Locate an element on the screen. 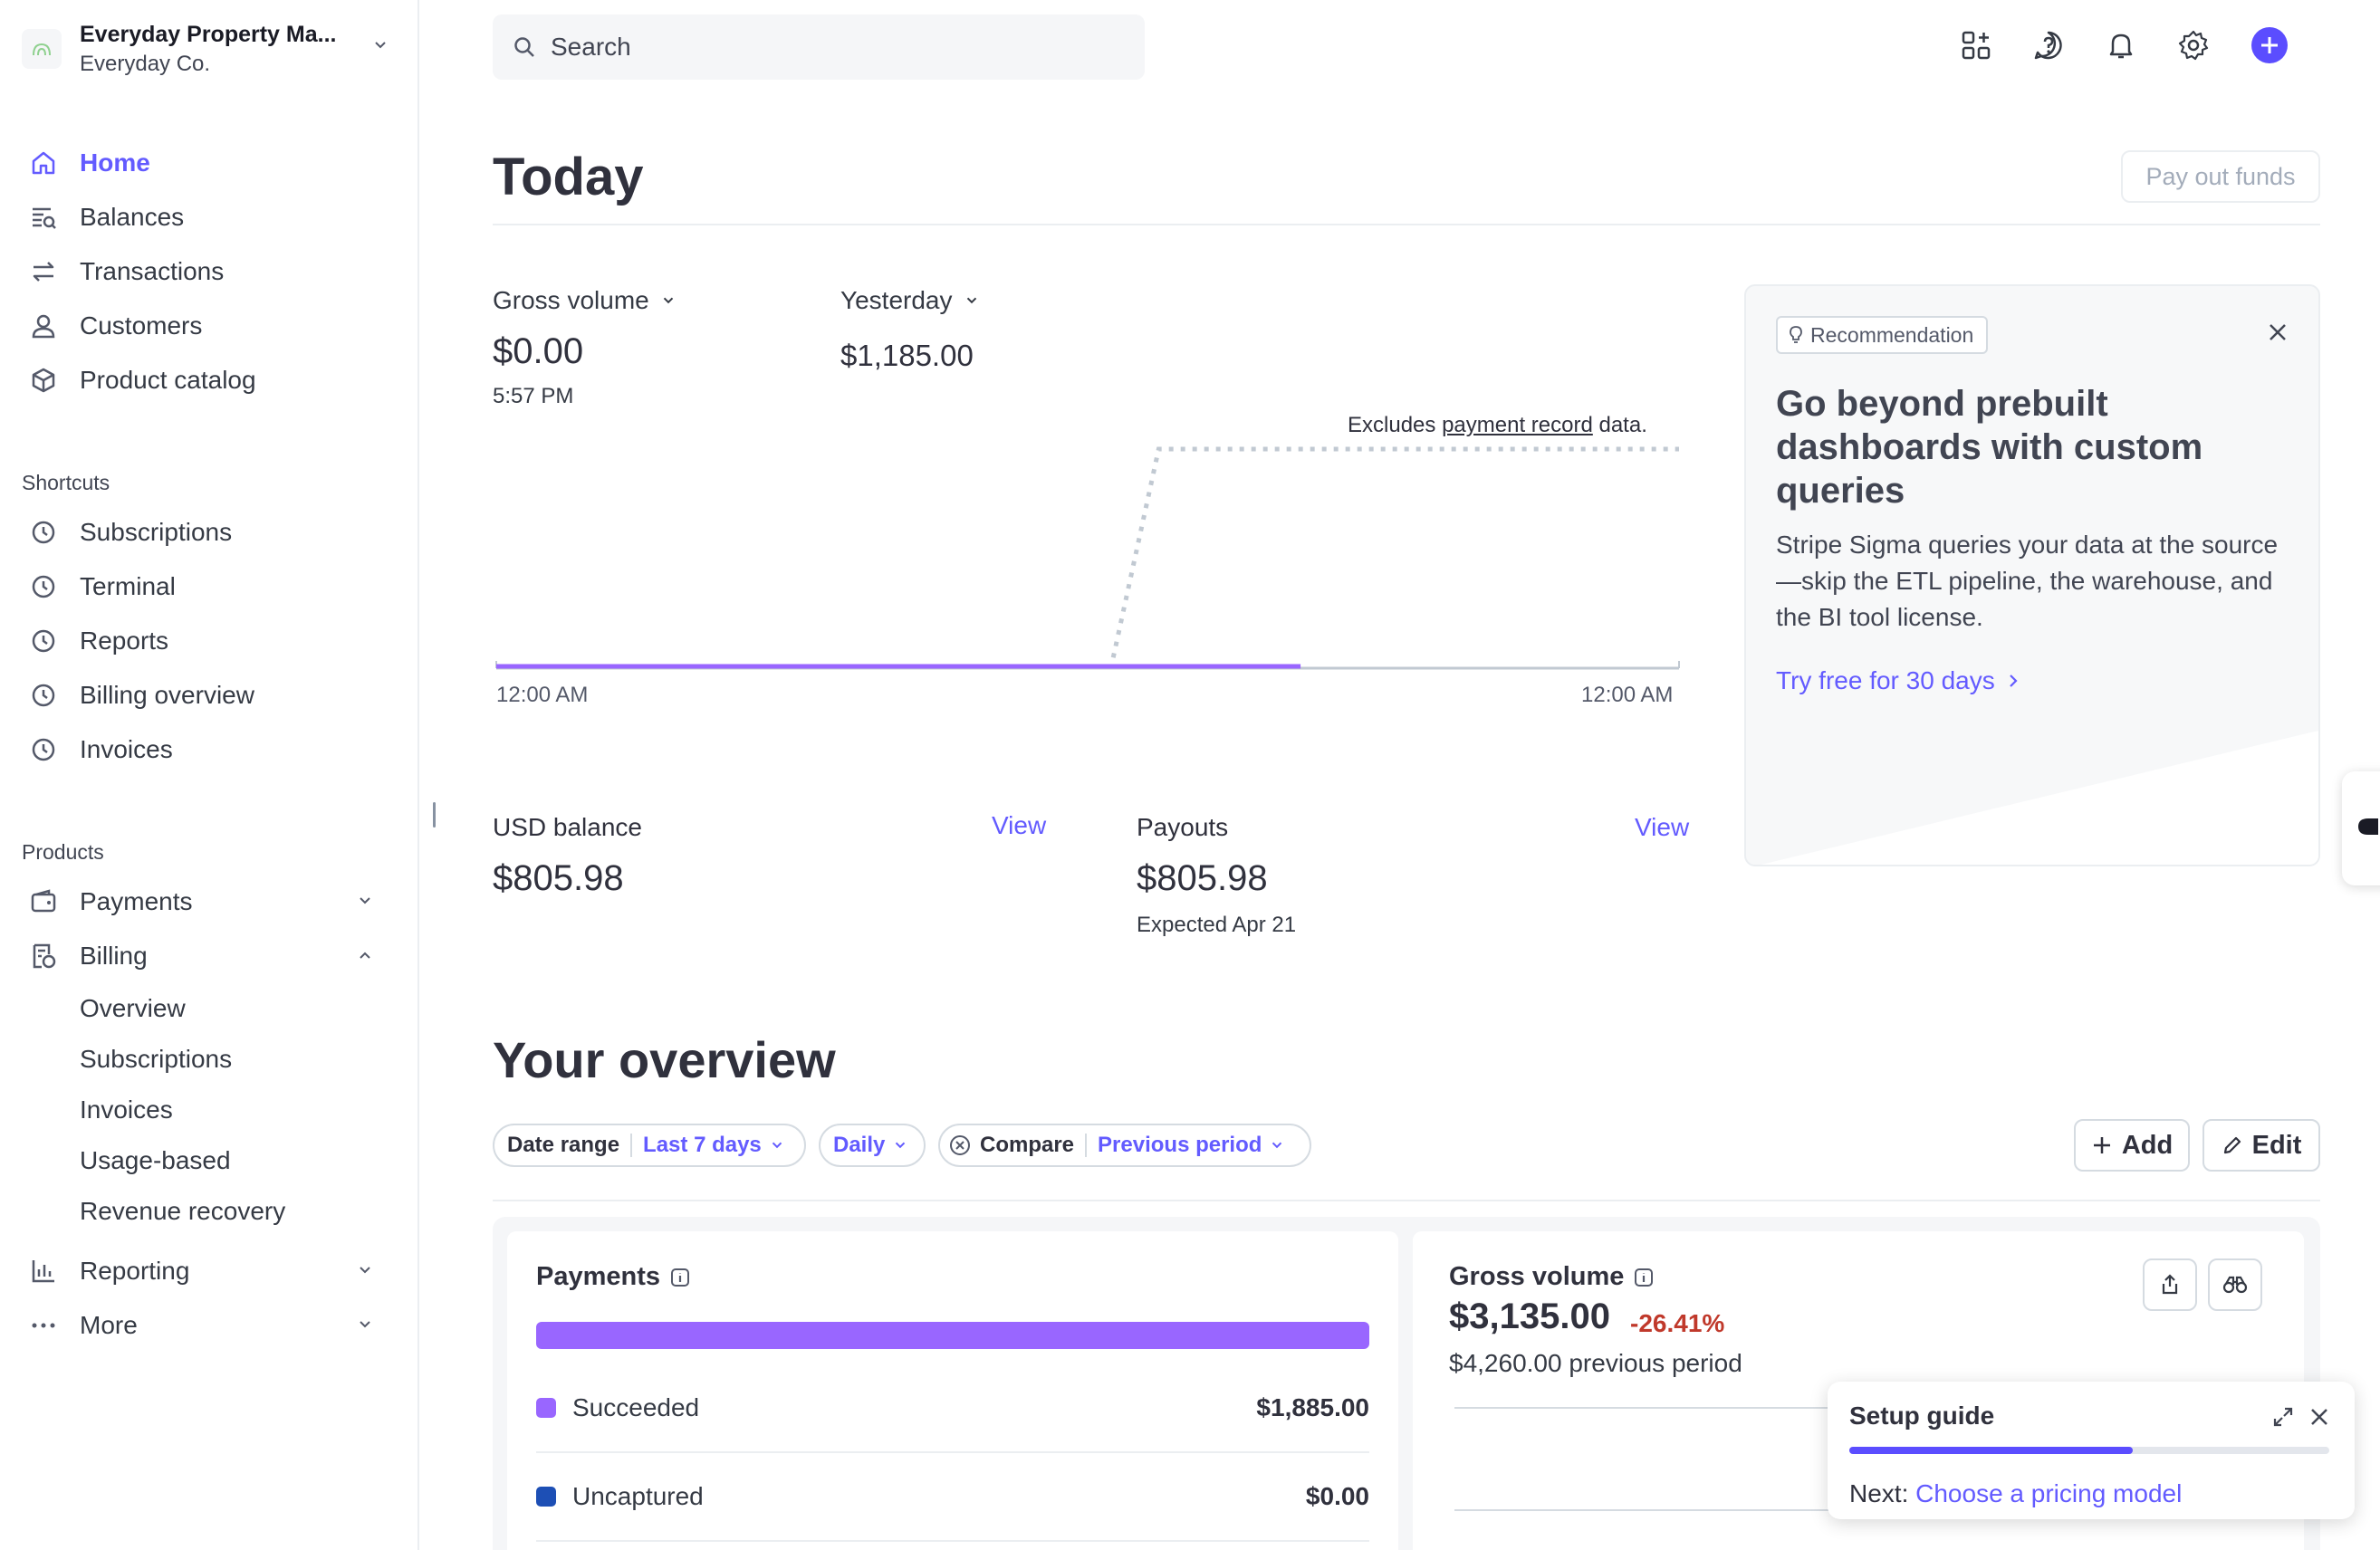  usd-balance-view-link: View is located at coordinates (1020, 825).